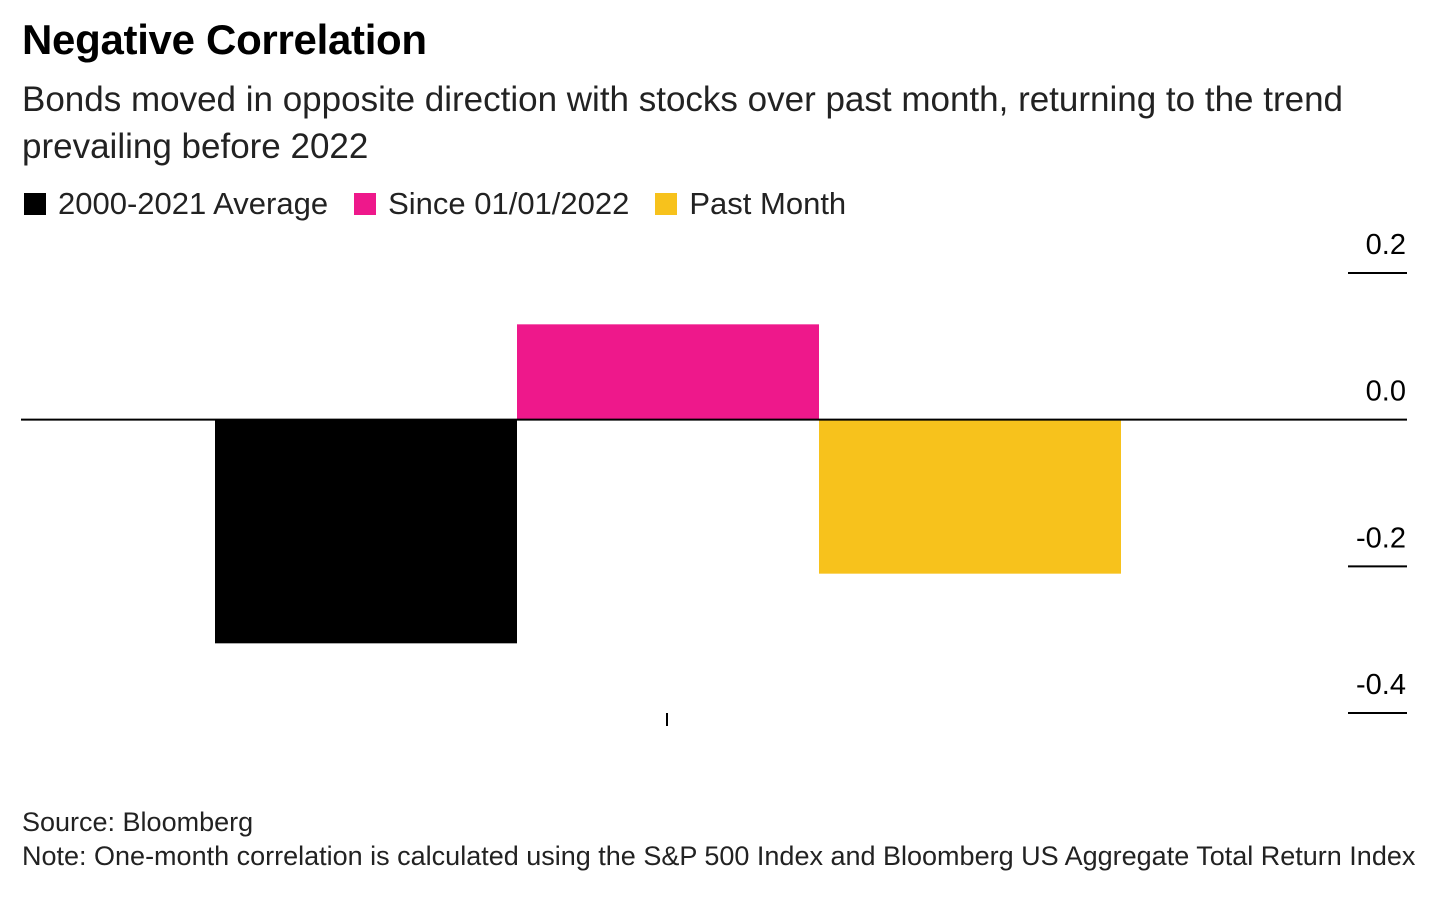  I want to click on legend-swatch-average, so click(35, 204).